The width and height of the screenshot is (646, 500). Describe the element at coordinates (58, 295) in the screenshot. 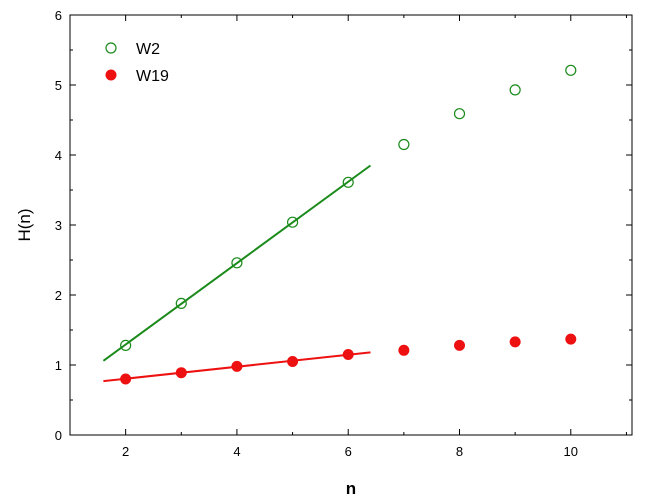

I see `y-tick-label: 2` at that location.